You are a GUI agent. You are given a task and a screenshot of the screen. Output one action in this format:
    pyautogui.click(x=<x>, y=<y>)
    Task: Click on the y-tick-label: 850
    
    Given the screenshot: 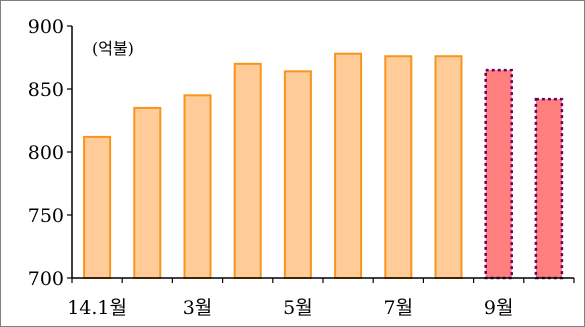 What is the action you would take?
    pyautogui.click(x=46, y=90)
    